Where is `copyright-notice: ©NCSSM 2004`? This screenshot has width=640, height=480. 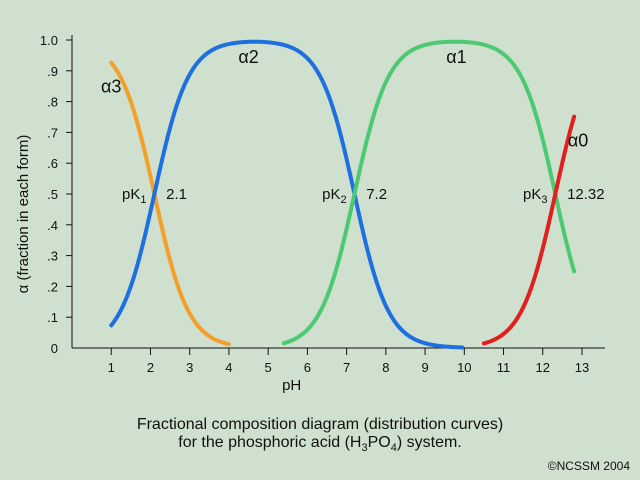 copyright-notice: ©NCSSM 2004 is located at coordinates (588, 466).